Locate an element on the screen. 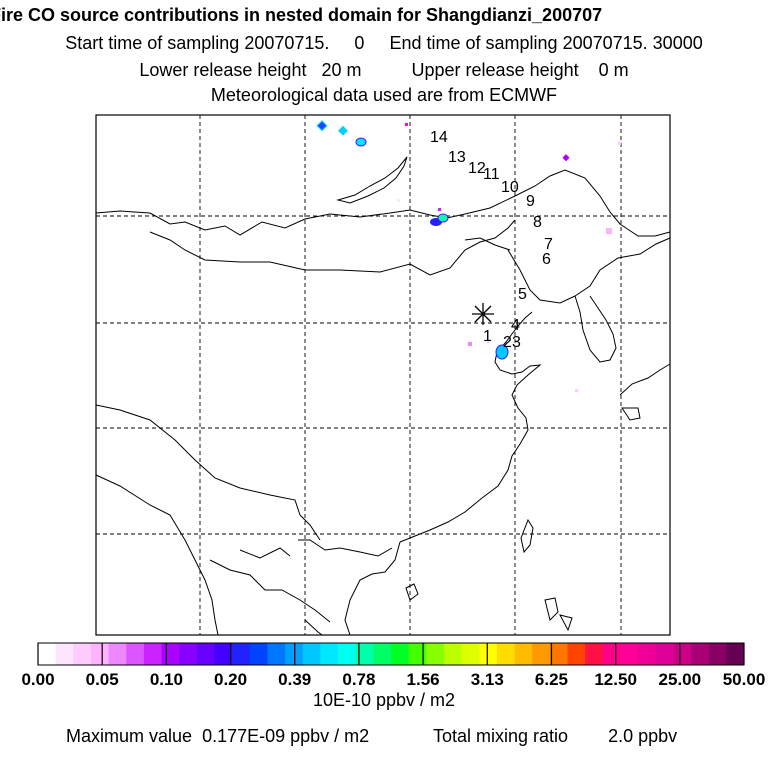 This screenshot has height=768, width=768. colorbar-tick-label: 6.25 is located at coordinates (551, 679).